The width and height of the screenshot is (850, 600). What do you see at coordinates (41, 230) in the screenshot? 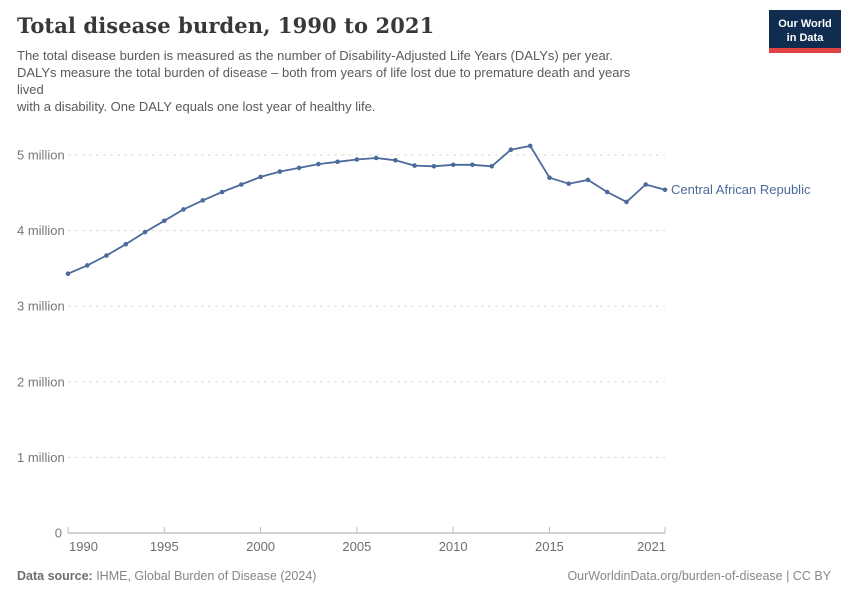
I see `svg-text: 4 million` at bounding box center [41, 230].